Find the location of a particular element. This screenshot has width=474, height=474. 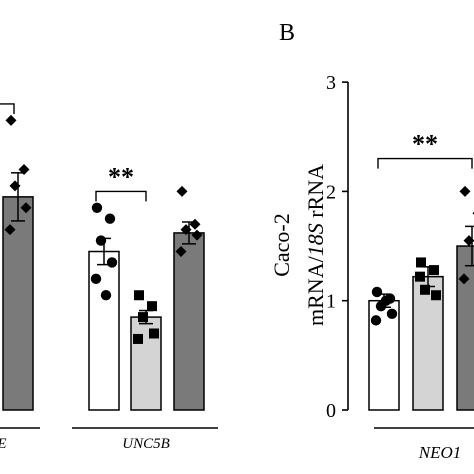

y-axis-label-line1: Caco-2 is located at coordinates (281, 245).